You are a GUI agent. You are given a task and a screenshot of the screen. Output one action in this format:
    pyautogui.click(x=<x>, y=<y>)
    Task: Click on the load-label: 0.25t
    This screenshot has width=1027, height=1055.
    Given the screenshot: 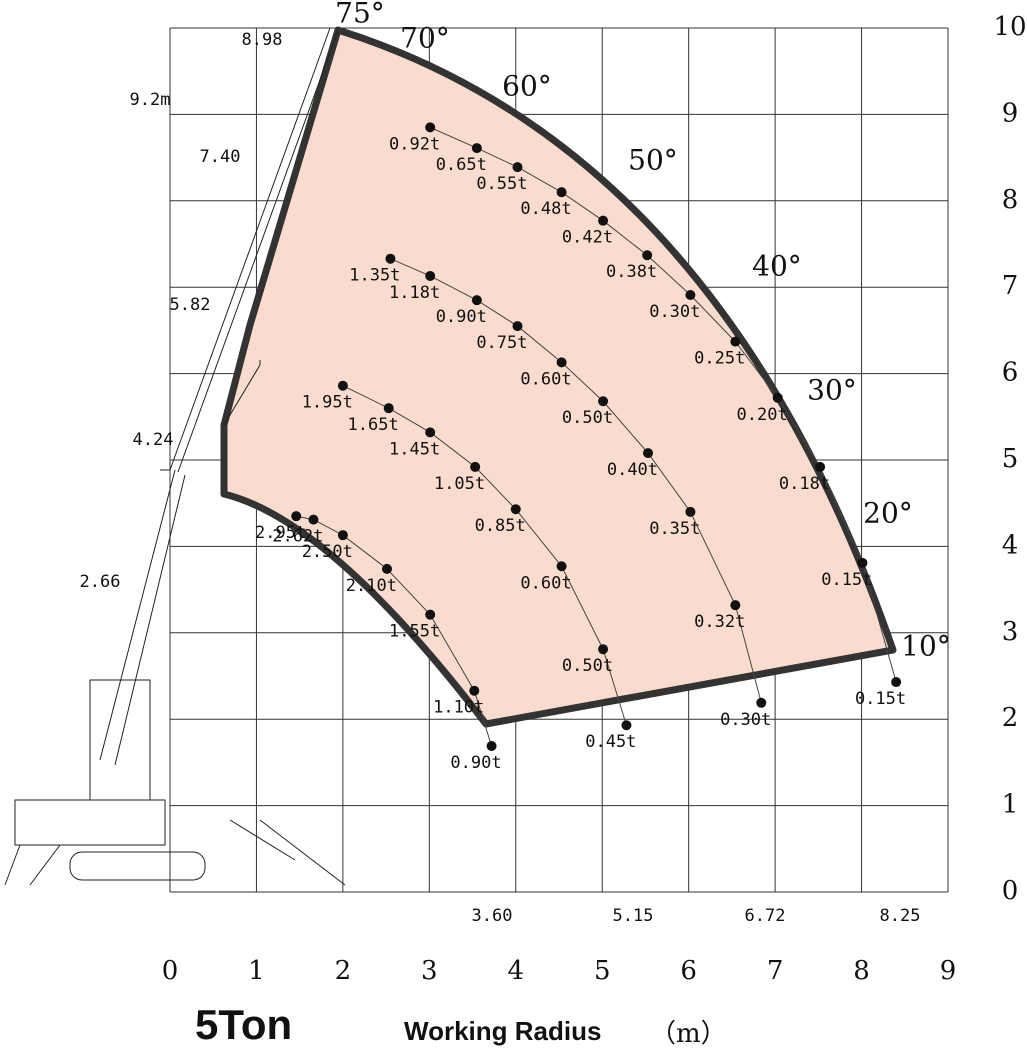 What is the action you would take?
    pyautogui.click(x=719, y=359)
    